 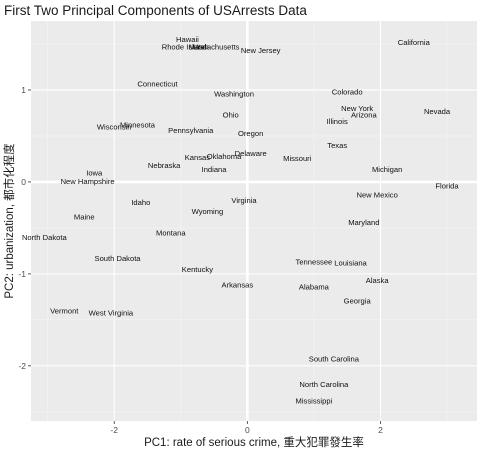 What do you see at coordinates (380, 430) in the screenshot?
I see `x-tick-label: 2` at bounding box center [380, 430].